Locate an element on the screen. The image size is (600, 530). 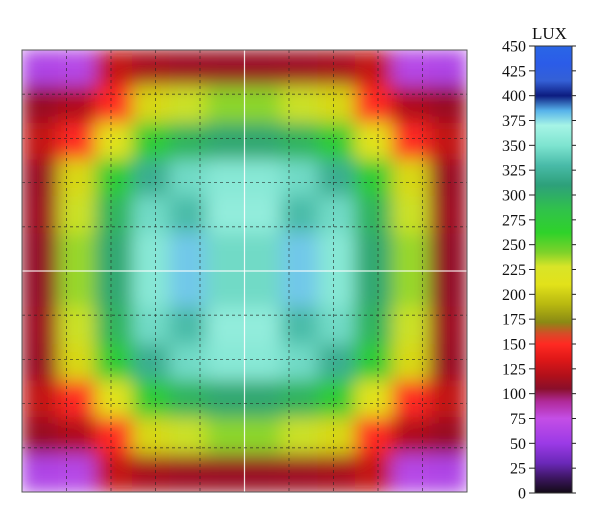
colorbar-tick-label: 0 is located at coordinates (522, 494).